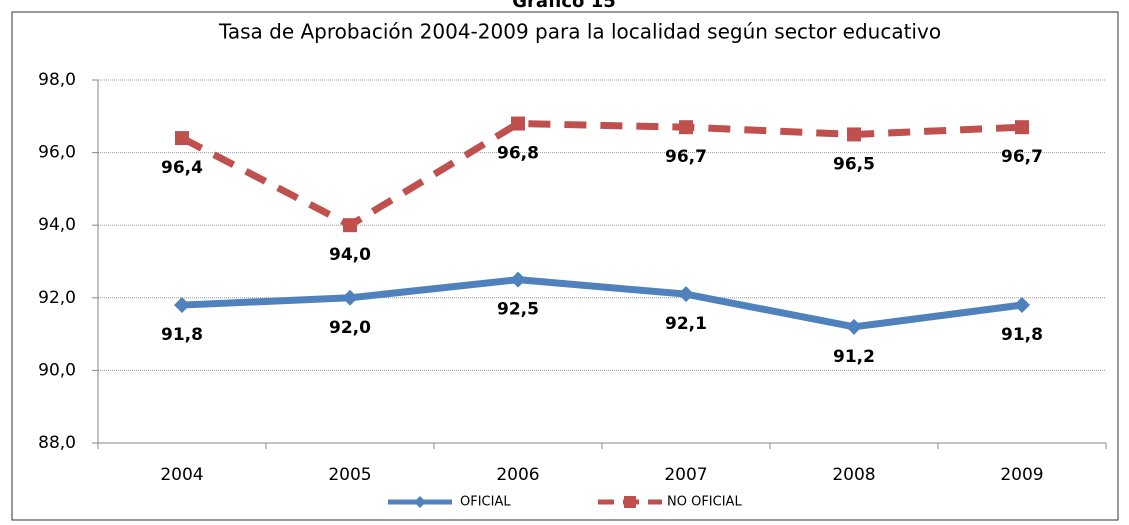 The height and width of the screenshot is (525, 1129). What do you see at coordinates (350, 328) in the screenshot?
I see `data-label: 92,0` at bounding box center [350, 328].